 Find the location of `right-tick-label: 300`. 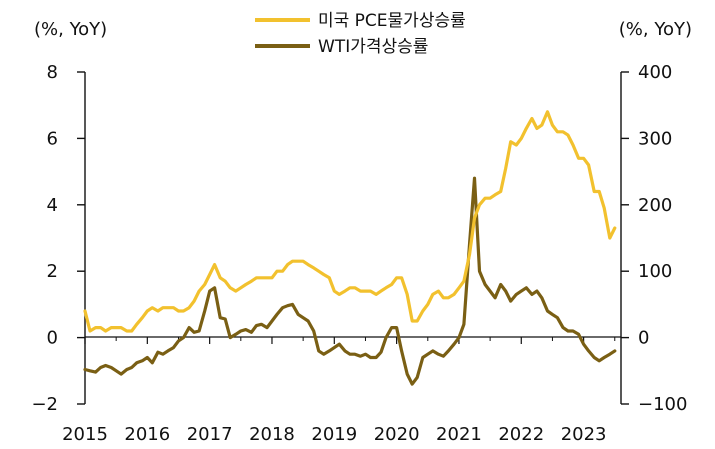

right-tick-label: 300 is located at coordinates (655, 138).